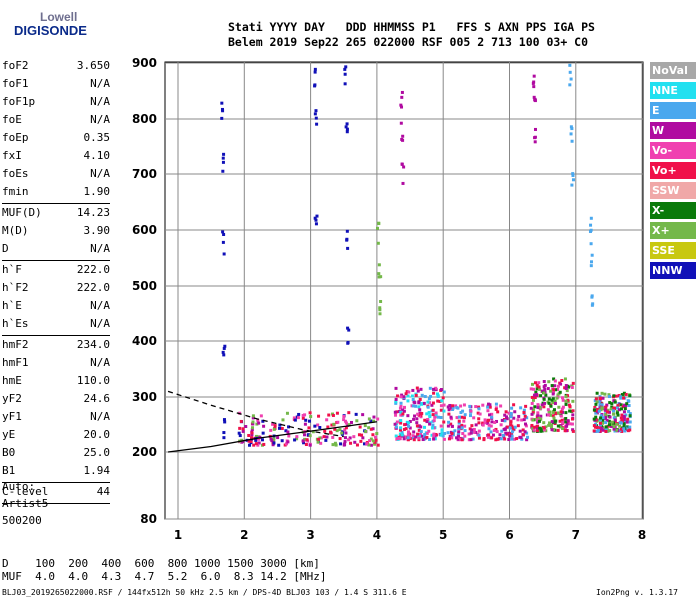  What do you see at coordinates (56, 381) in the screenshot?
I see `param-row: hmE 110.0` at bounding box center [56, 381].